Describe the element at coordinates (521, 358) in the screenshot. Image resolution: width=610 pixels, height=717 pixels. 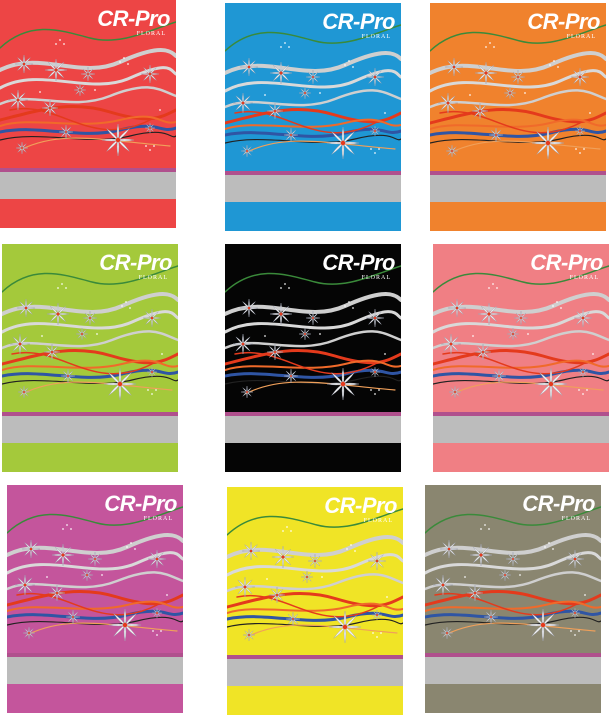
I see `notebook-cover-pink: CR-Pro FLORAL` at that location.